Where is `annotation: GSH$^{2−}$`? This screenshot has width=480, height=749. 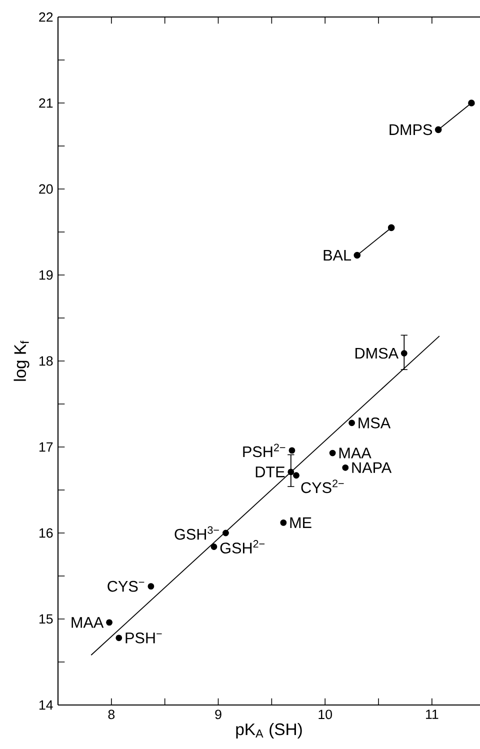 annotation: GSH$^{2−}$ is located at coordinates (242, 547).